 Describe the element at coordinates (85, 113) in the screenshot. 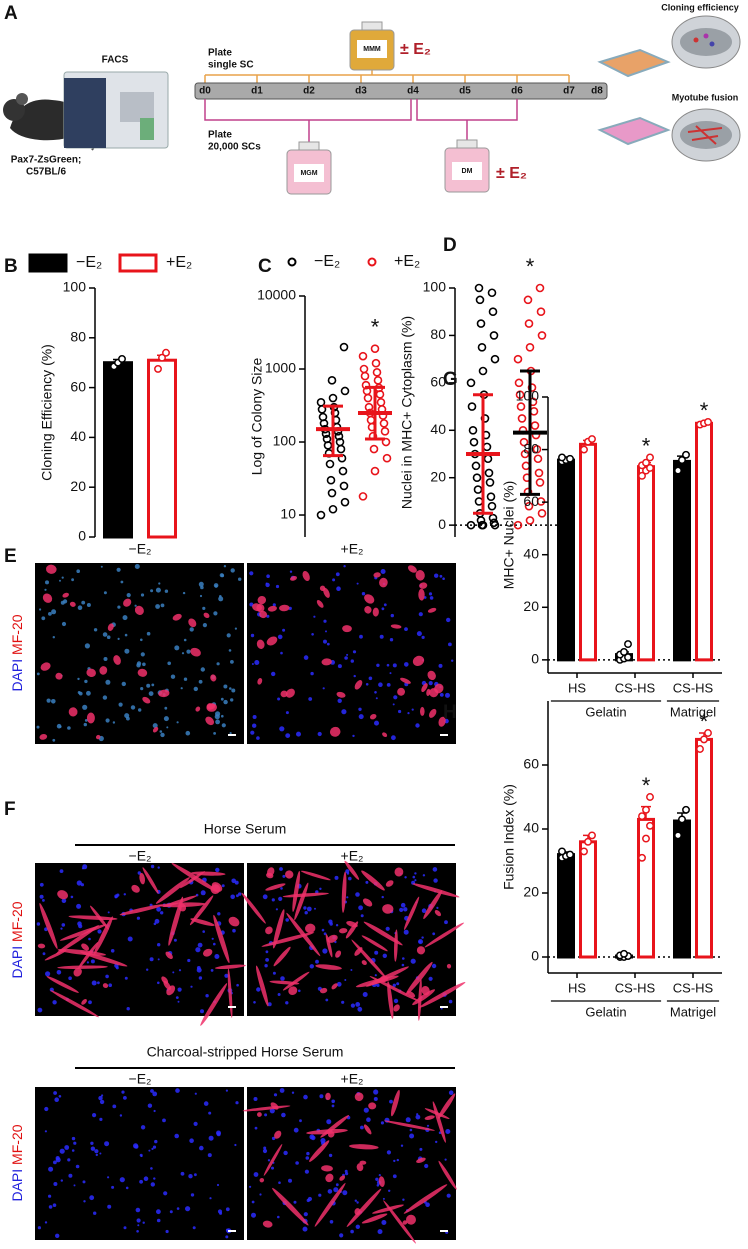

I see `facs-front` at that location.